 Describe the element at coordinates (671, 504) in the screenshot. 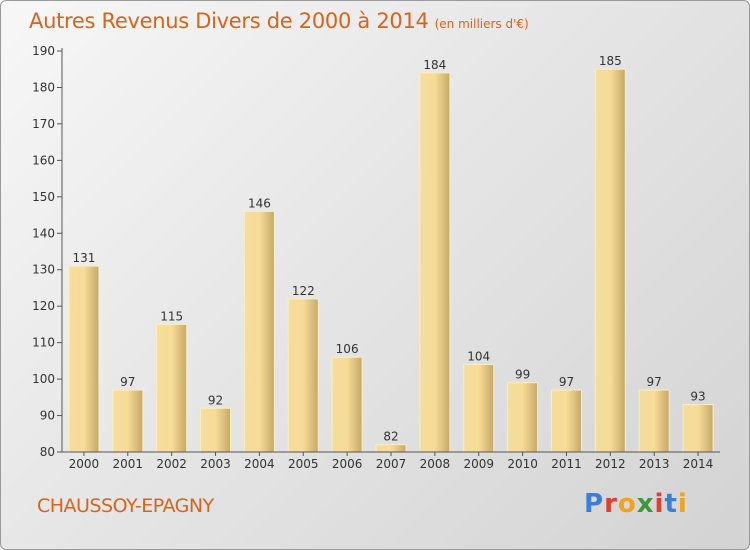

I see `logo-letter: t` at that location.